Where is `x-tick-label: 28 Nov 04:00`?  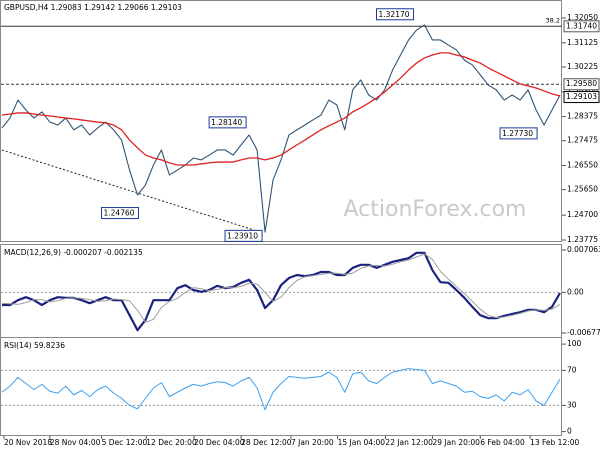
x-tick-label: 28 Nov 04:00 is located at coordinates (75, 442).